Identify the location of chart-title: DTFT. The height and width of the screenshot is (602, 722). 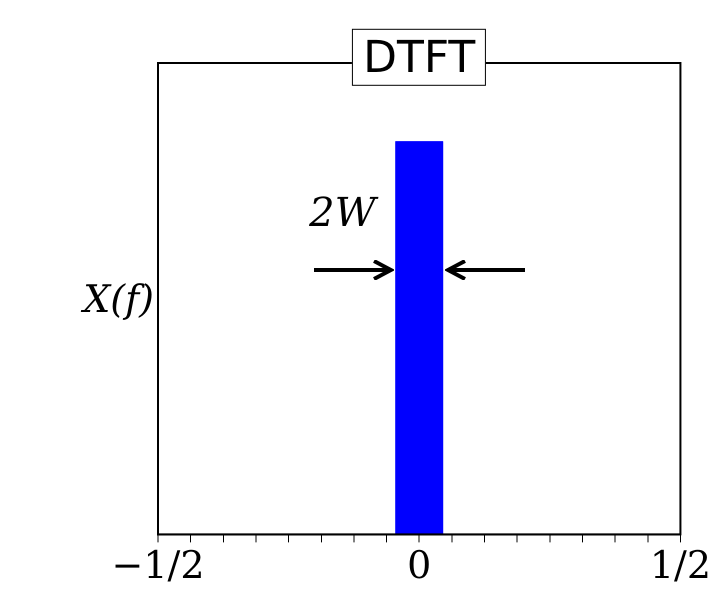
(419, 57).